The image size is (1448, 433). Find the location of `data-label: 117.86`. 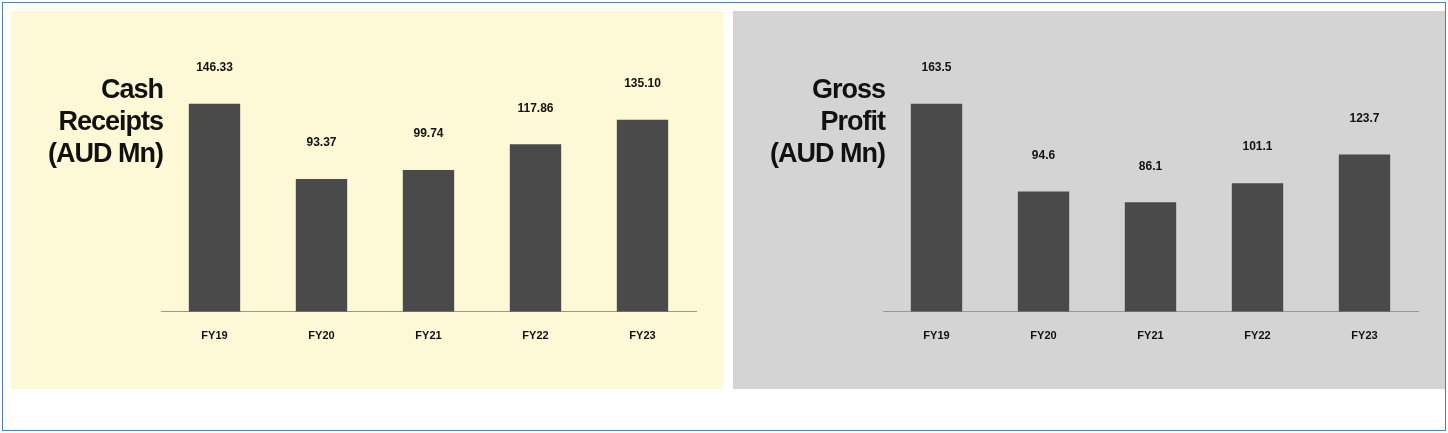

data-label: 117.86 is located at coordinates (535, 107).